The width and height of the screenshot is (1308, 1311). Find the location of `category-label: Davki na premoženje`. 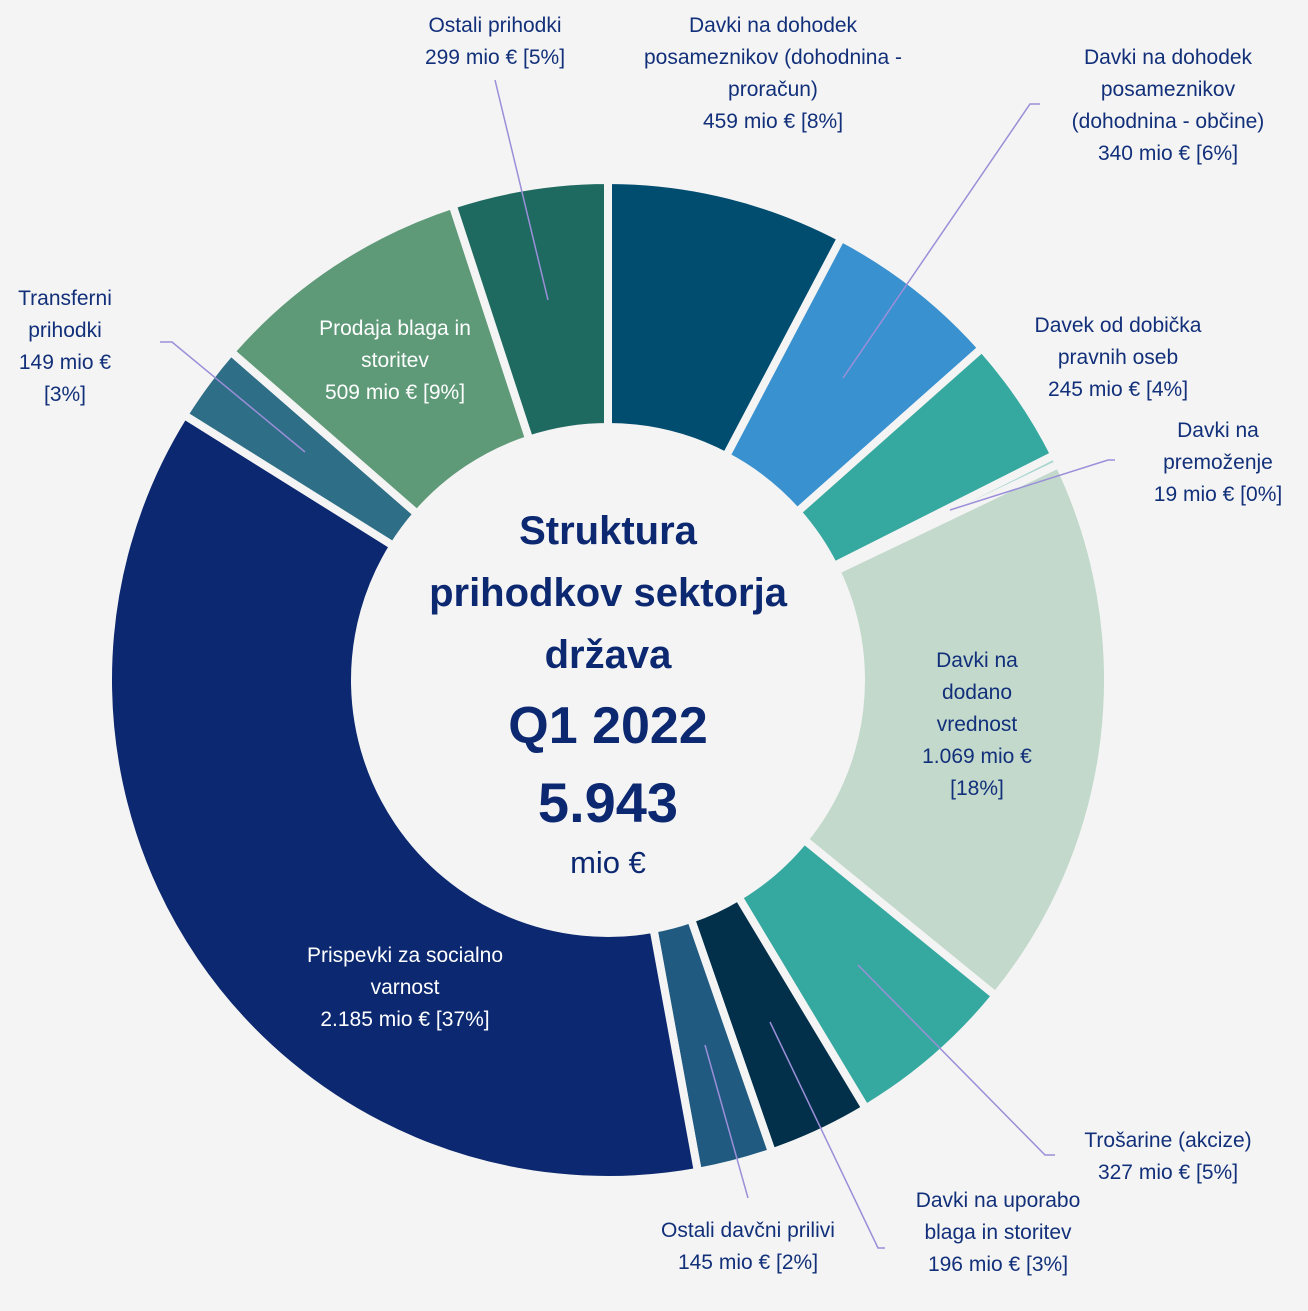

category-label: Davki na premoženje is located at coordinates (1218, 446).